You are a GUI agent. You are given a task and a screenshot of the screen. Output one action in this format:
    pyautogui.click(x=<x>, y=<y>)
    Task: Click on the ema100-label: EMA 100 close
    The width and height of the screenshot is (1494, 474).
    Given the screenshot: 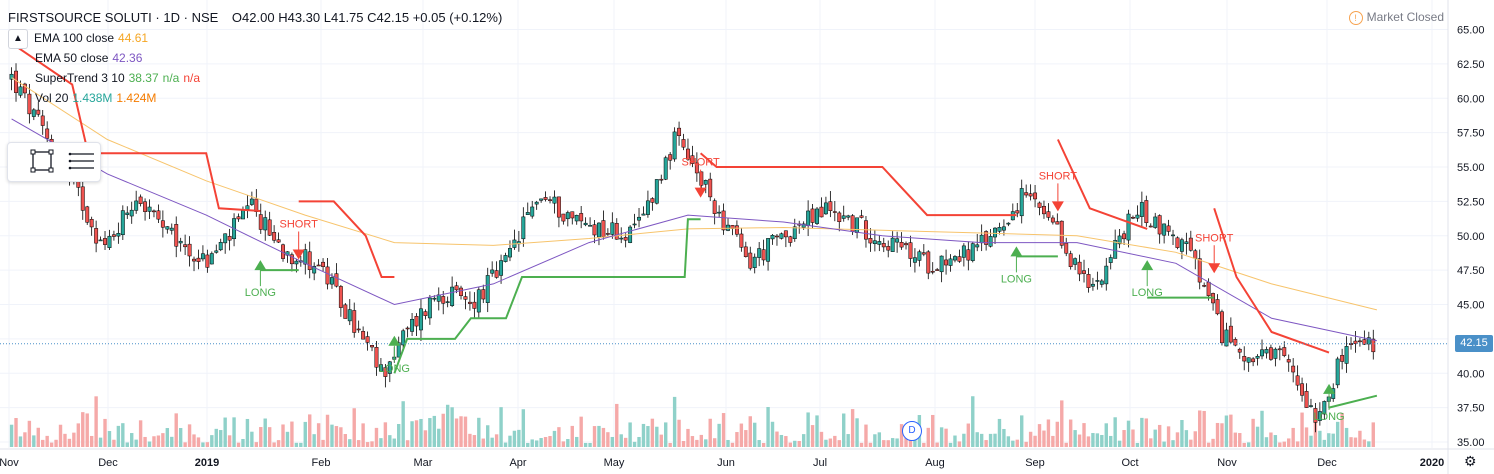 What is the action you would take?
    pyautogui.click(x=74, y=38)
    